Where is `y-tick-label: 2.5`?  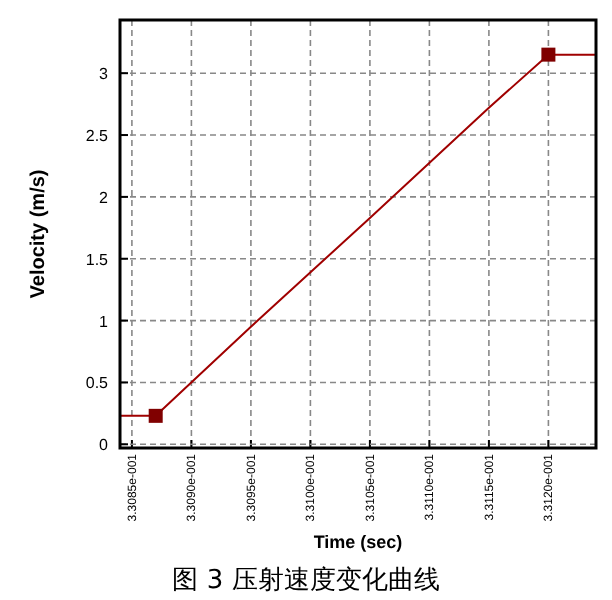 y-tick-label: 2.5 is located at coordinates (97, 136).